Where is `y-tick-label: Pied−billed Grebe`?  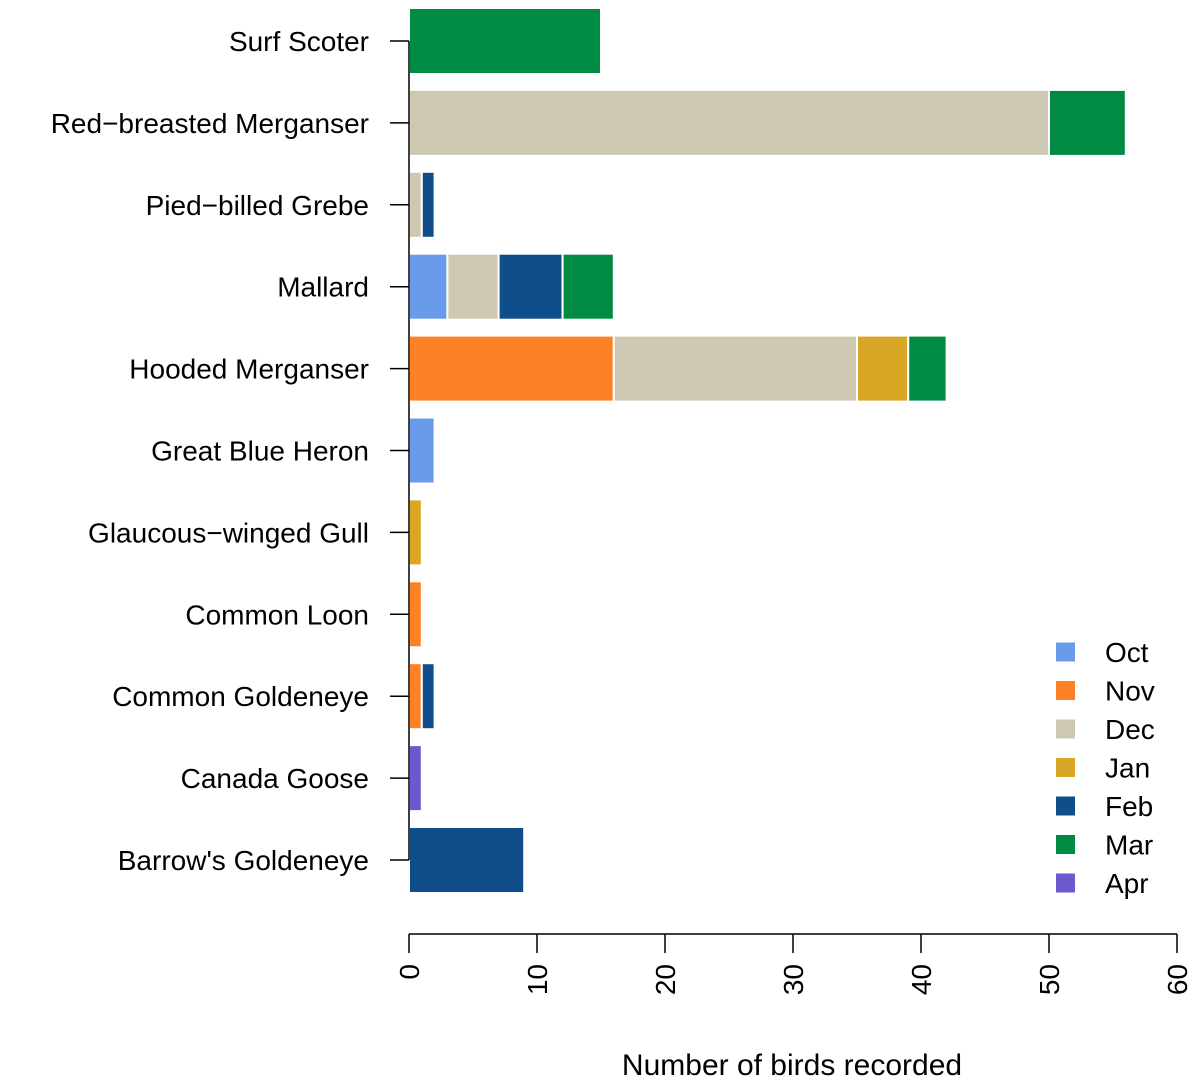
y-tick-label: Pied−billed Grebe is located at coordinates (257, 205).